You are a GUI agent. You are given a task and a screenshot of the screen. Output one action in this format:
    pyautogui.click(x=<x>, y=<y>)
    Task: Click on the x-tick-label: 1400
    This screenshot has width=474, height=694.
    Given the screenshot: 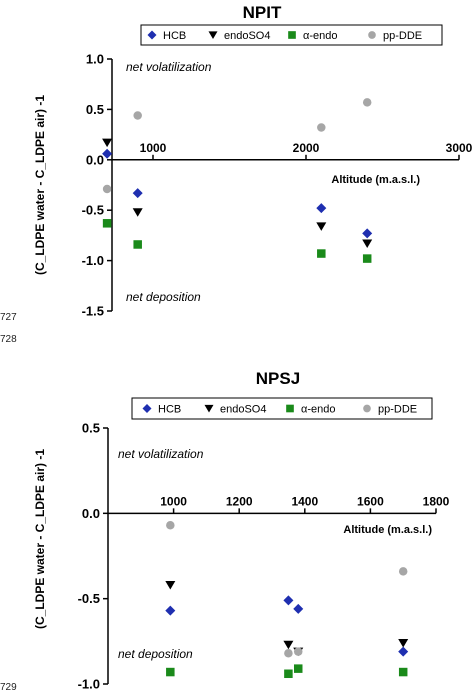 What is the action you would take?
    pyautogui.click(x=304, y=501)
    